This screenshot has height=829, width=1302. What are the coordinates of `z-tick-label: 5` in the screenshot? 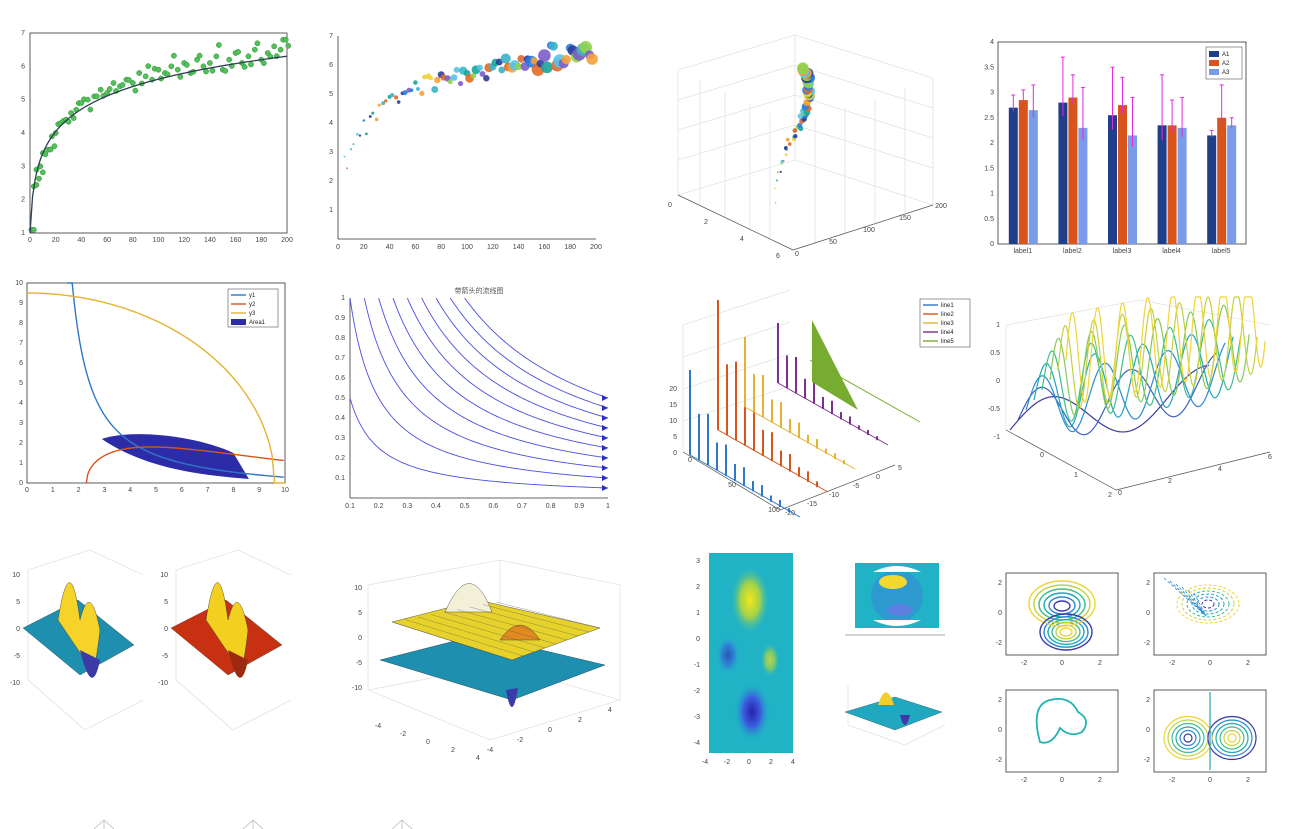 It's located at (166, 602).